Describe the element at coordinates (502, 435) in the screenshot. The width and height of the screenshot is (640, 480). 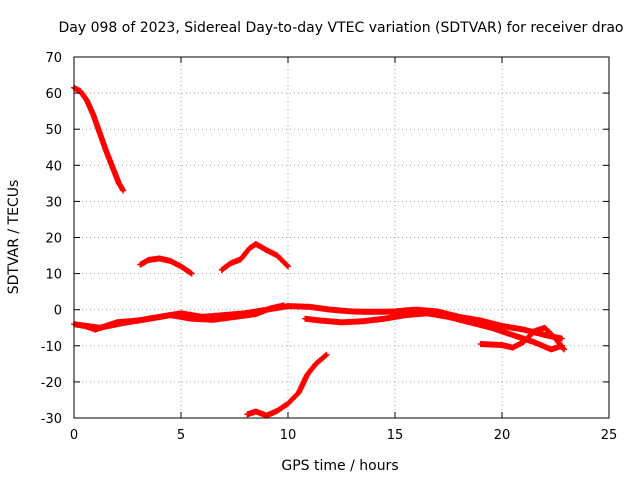
I see `x-tick-label: 20` at that location.